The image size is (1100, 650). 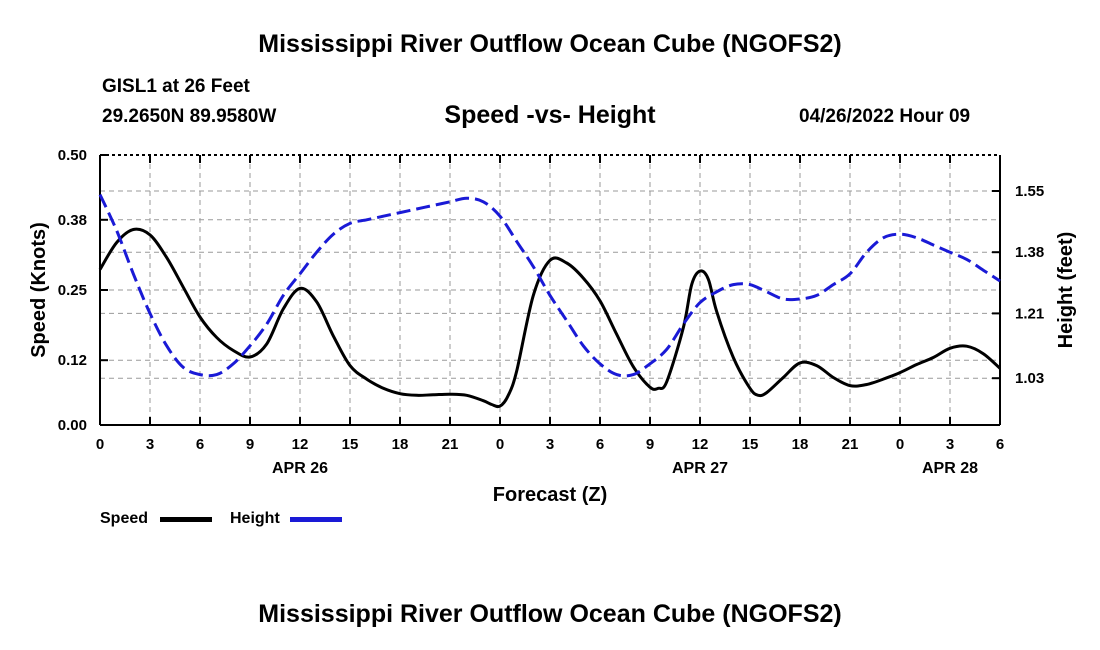 What do you see at coordinates (1066, 290) in the screenshot?
I see `y-right-axis-title: Height (feet)` at bounding box center [1066, 290].